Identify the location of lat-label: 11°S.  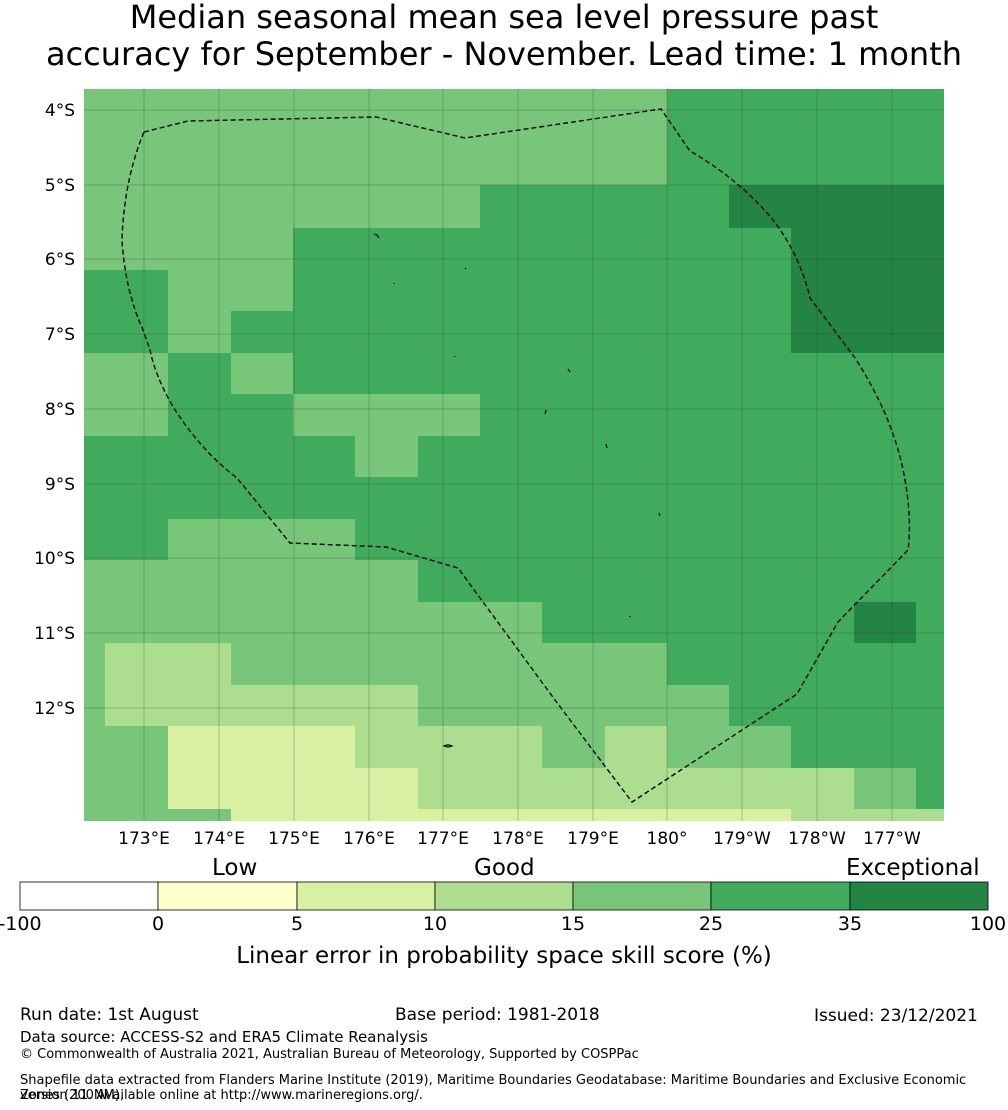
(54, 634).